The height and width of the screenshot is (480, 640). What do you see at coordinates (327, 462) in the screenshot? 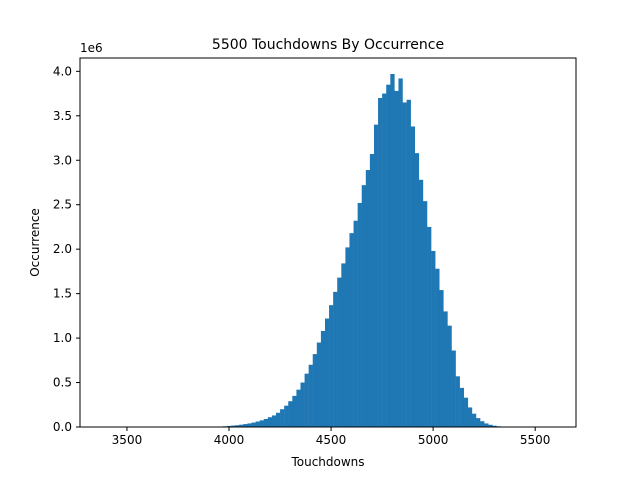
I see `x-axis-label: Touchdowns` at bounding box center [327, 462].